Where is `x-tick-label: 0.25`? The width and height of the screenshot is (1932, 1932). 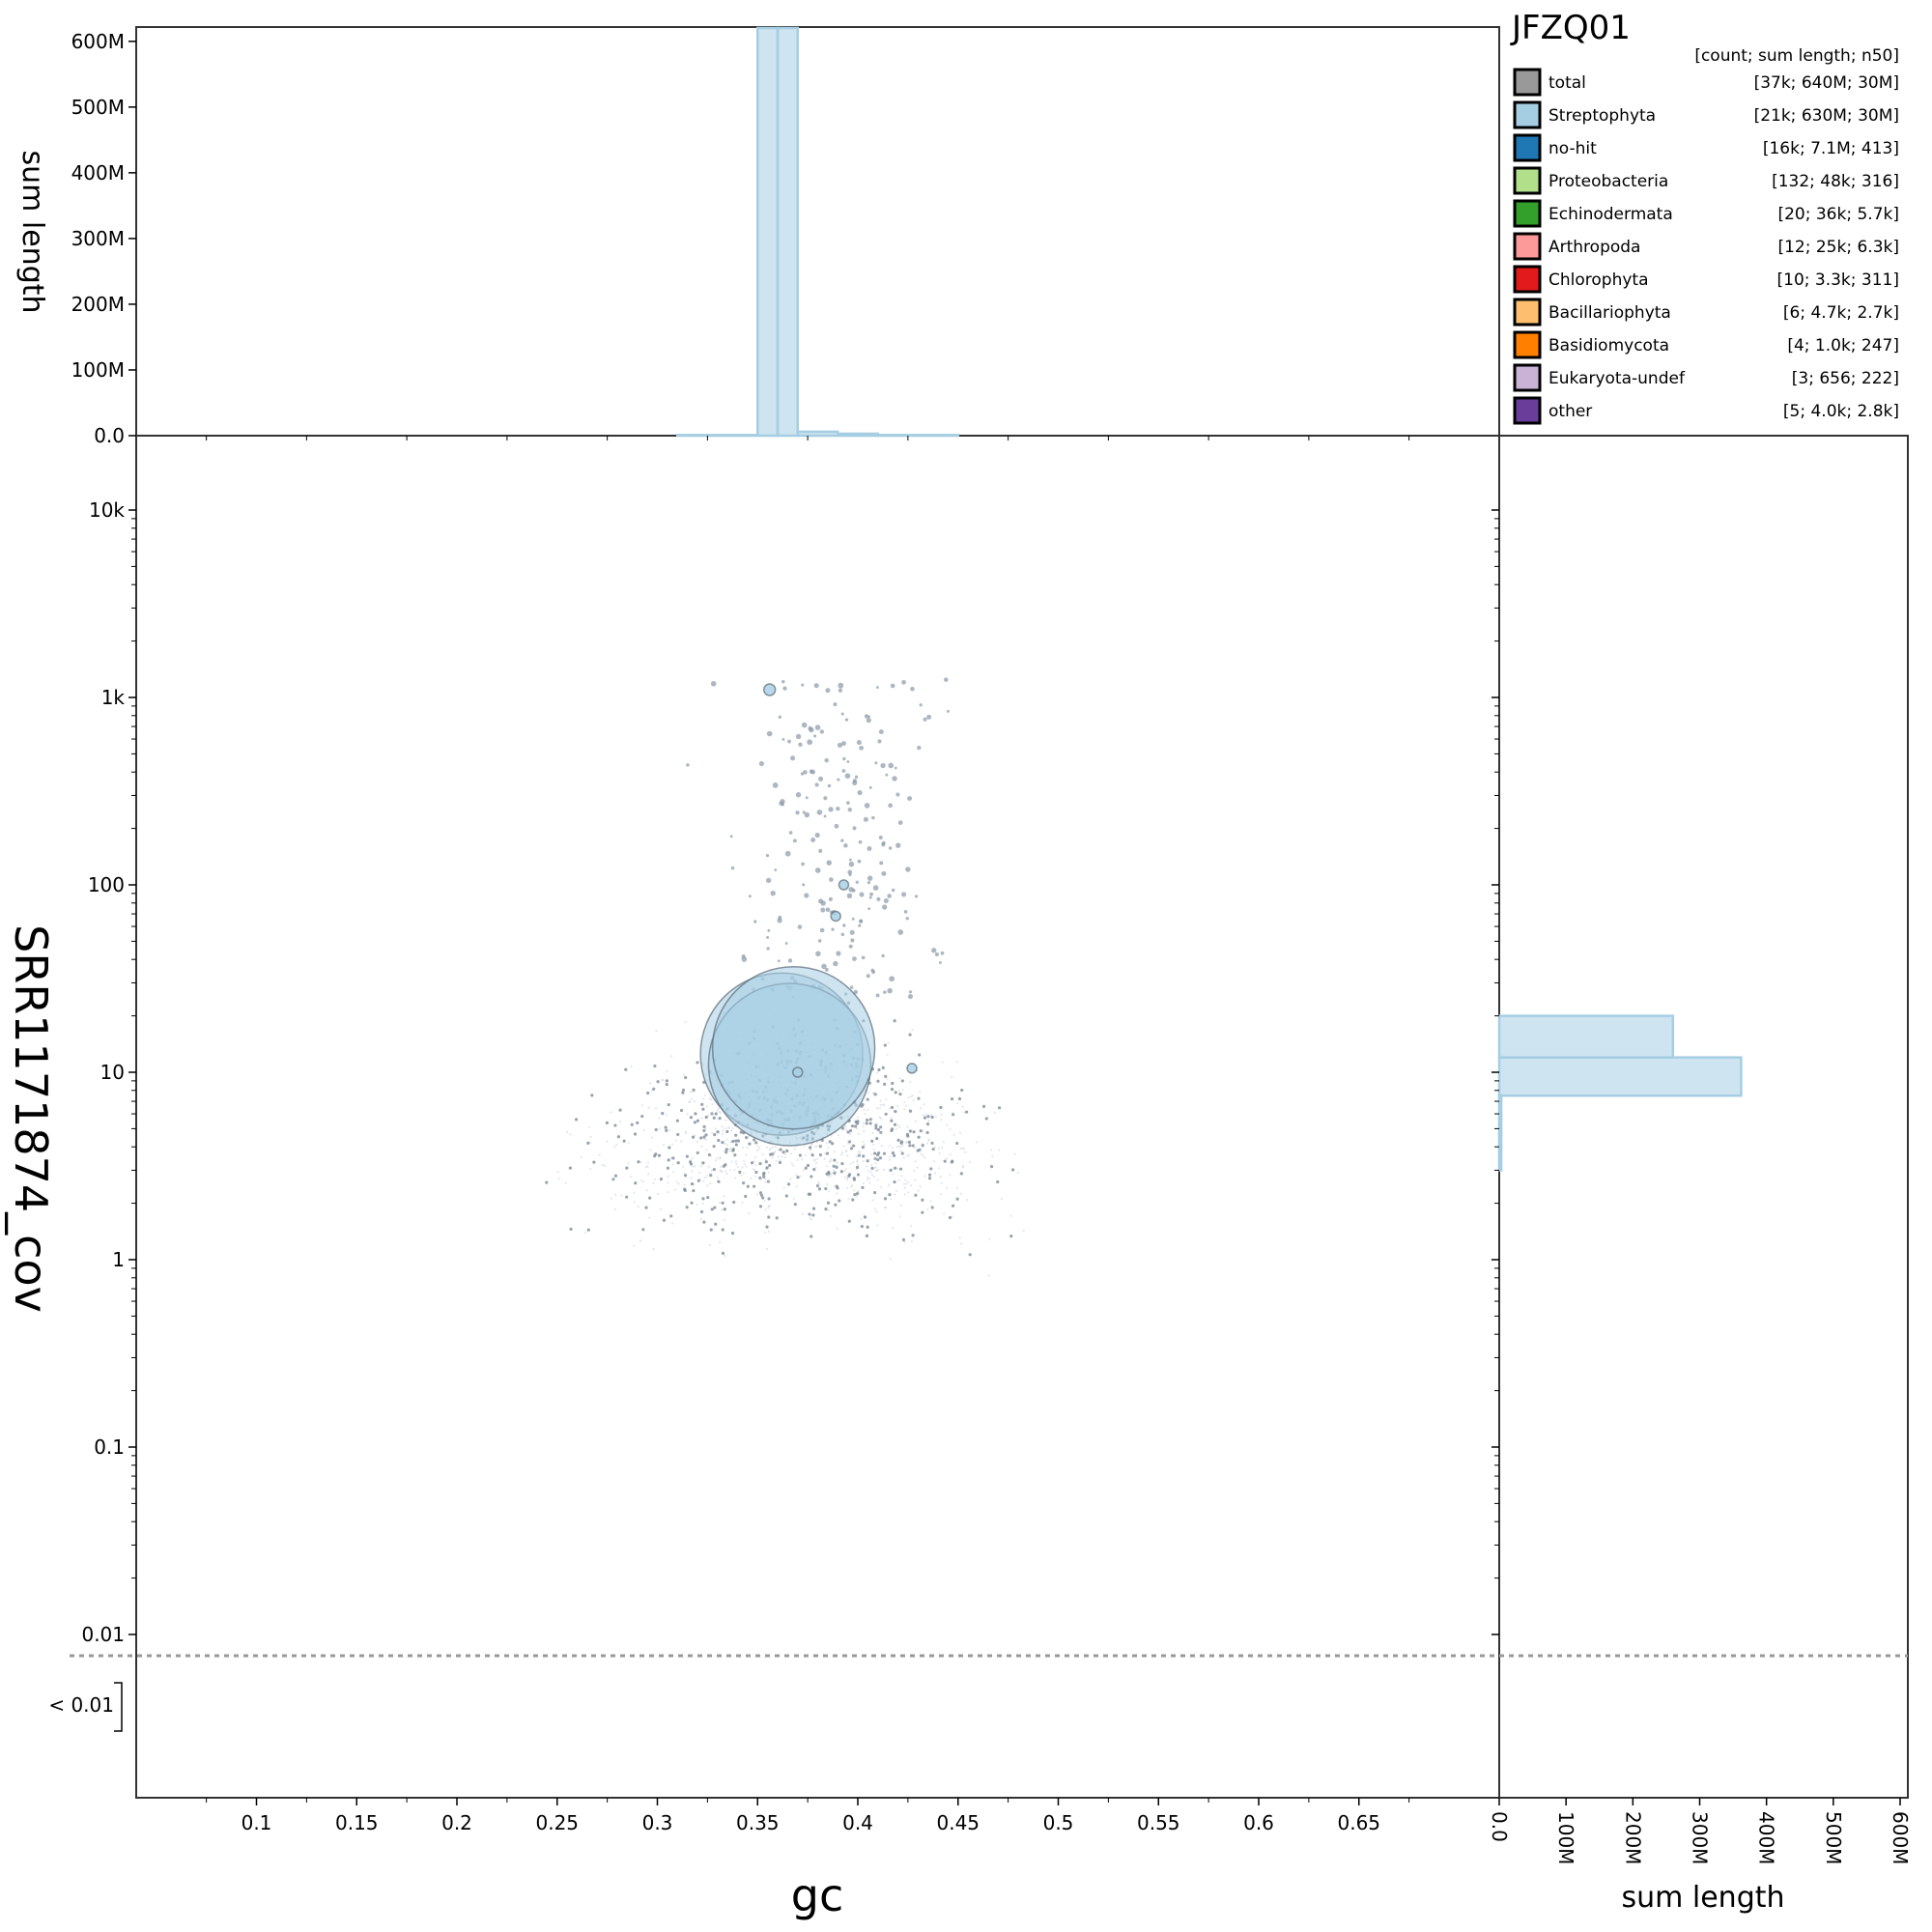
x-tick-label: 0.25 is located at coordinates (557, 1822).